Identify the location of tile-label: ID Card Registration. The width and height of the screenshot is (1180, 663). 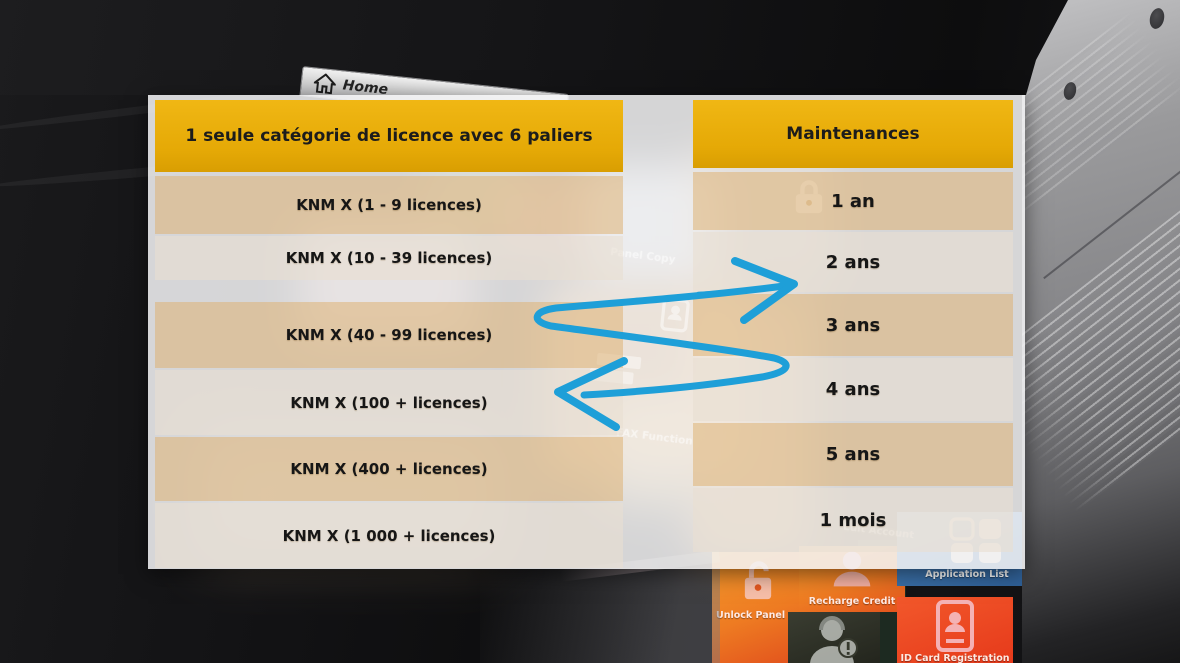
(955, 658).